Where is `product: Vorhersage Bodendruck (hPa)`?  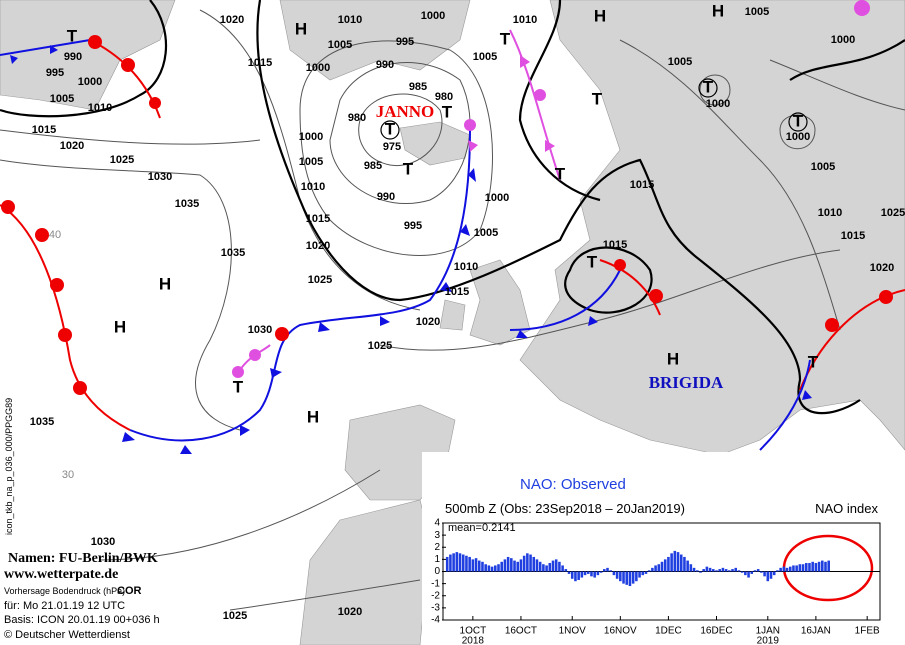 product: Vorhersage Bodendruck (hPa) is located at coordinates (64, 591).